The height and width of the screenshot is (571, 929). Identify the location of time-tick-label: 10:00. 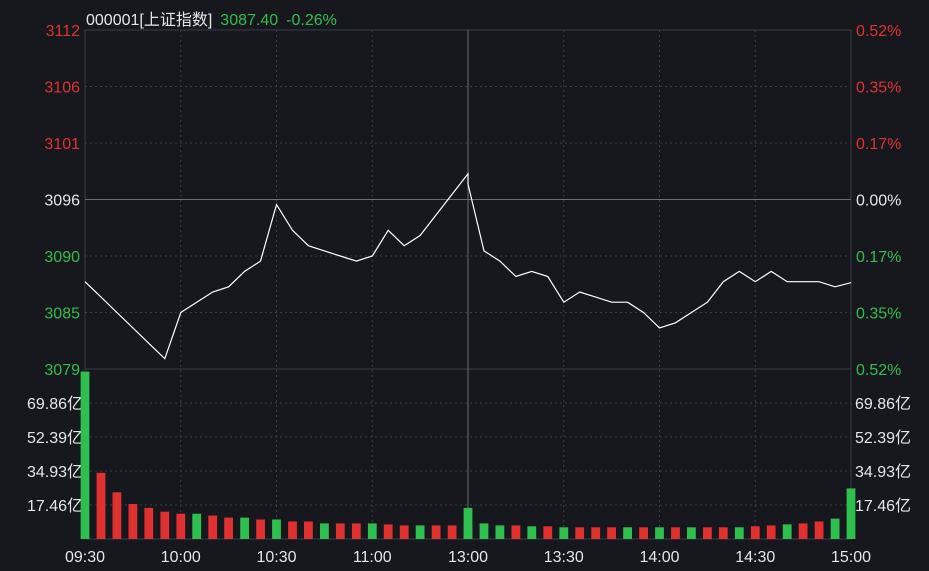
(181, 557).